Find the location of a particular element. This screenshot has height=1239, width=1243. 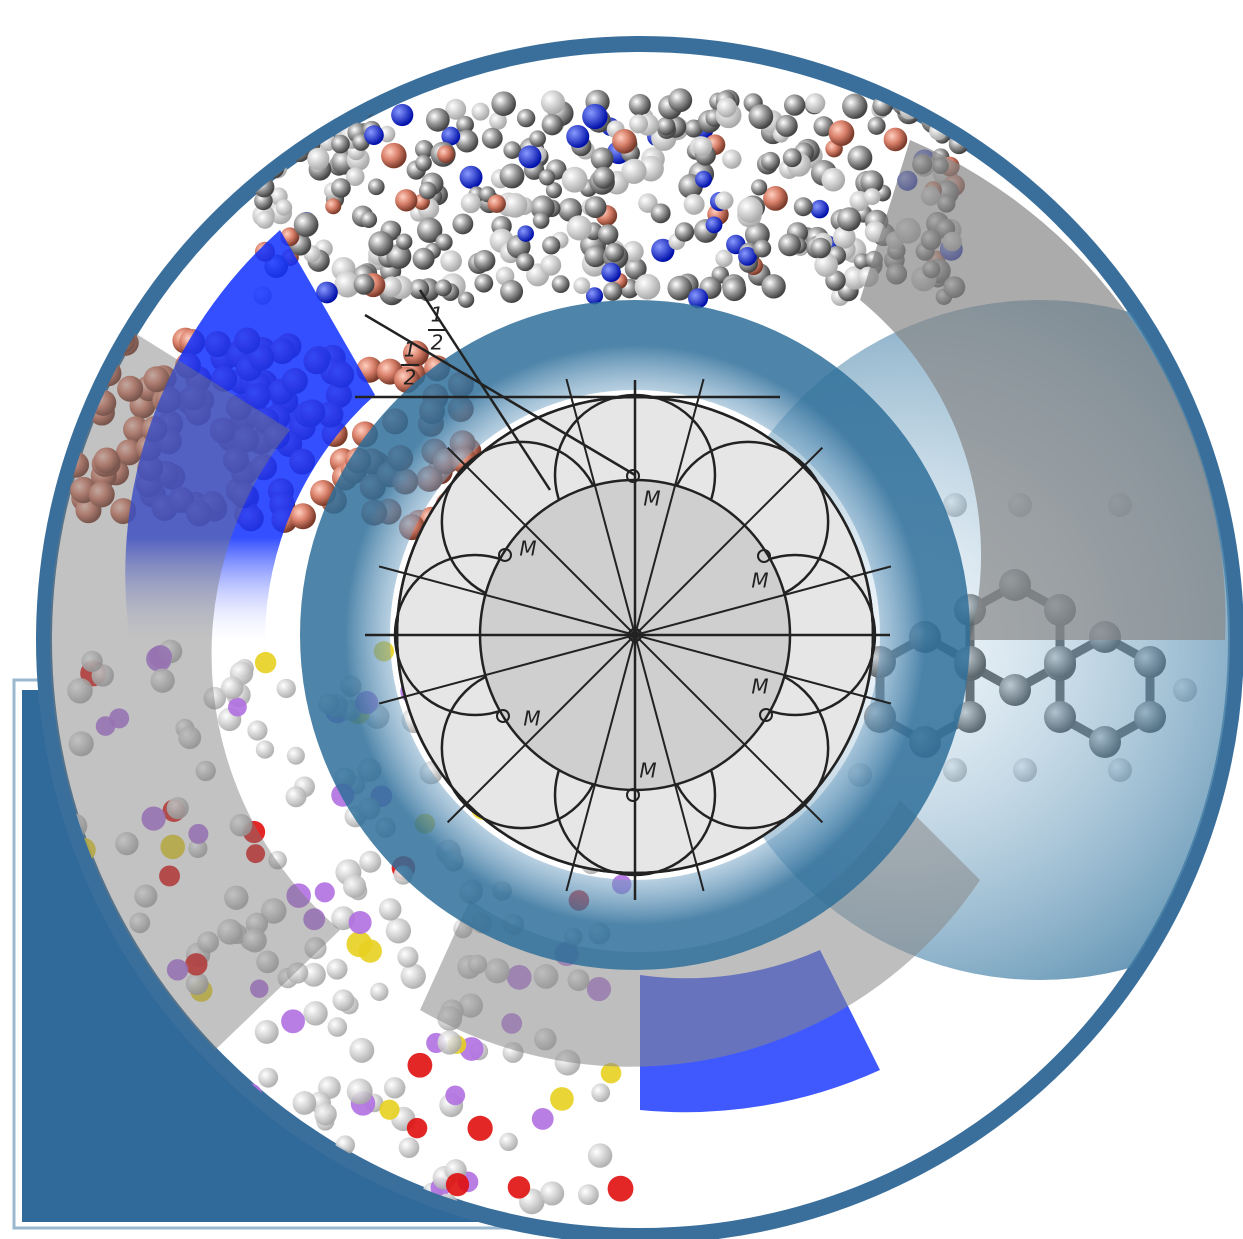

fraction-denominator: 2 is located at coordinates (437, 343).